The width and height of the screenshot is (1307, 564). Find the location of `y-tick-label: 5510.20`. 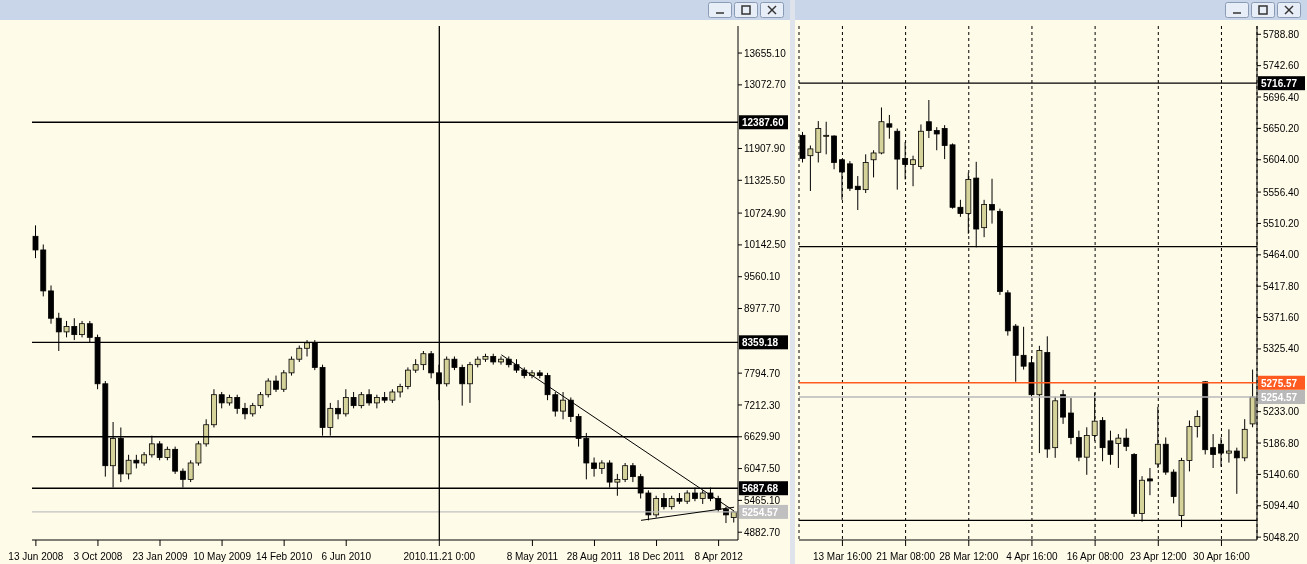

y-tick-label: 5510.20 is located at coordinates (1281, 223).